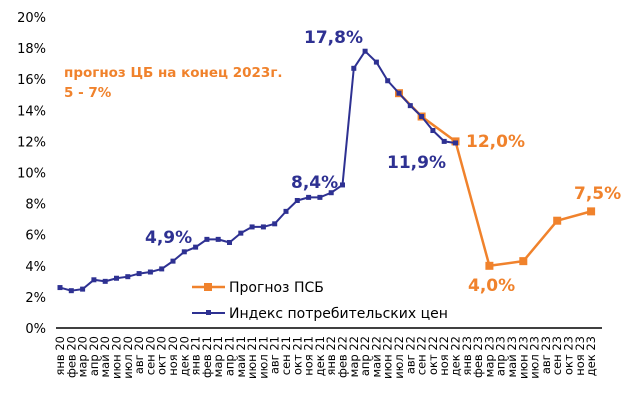  I want to click on x-tick-label: сен 23, so click(557, 355).